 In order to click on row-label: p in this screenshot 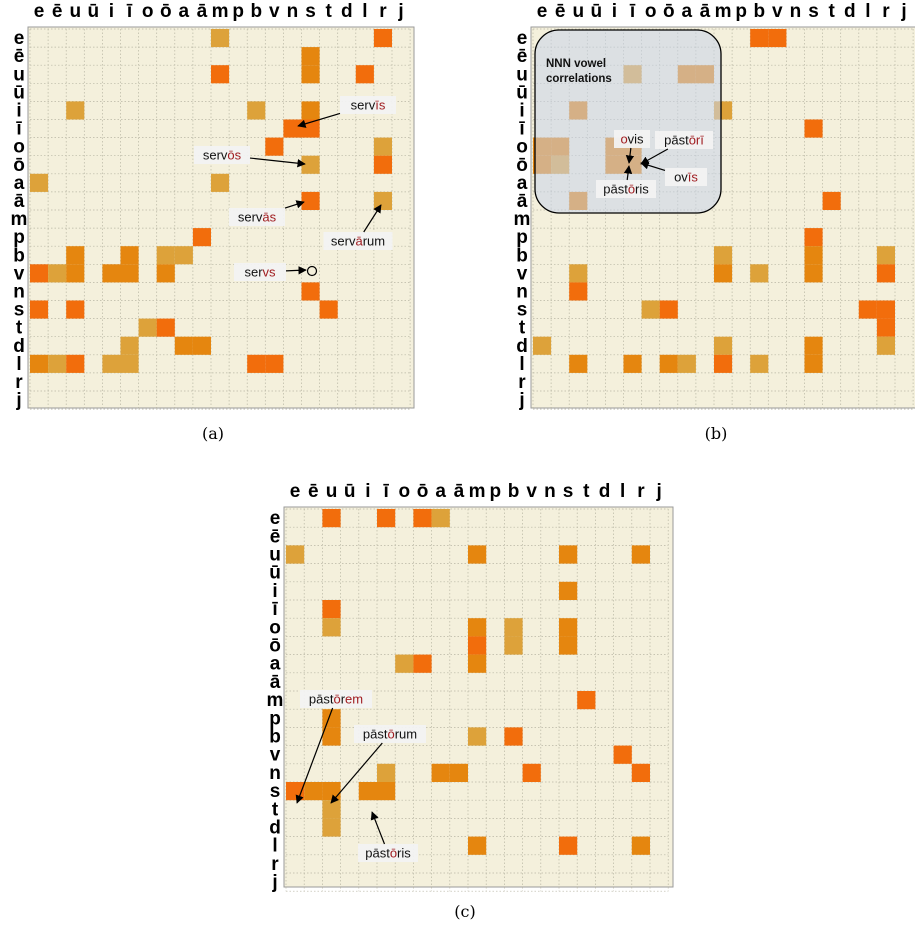, I will do `click(19, 237)`.